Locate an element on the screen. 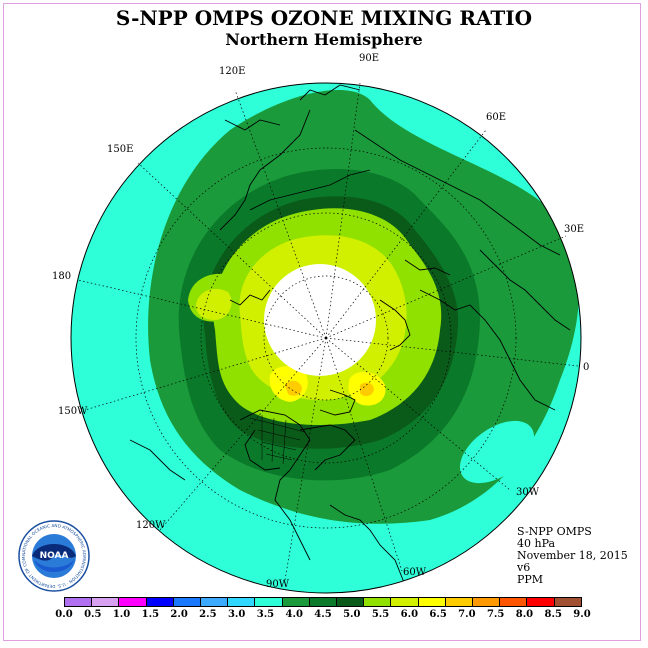 This screenshot has height=648, width=648. logo-text: NOAA is located at coordinates (54, 556).